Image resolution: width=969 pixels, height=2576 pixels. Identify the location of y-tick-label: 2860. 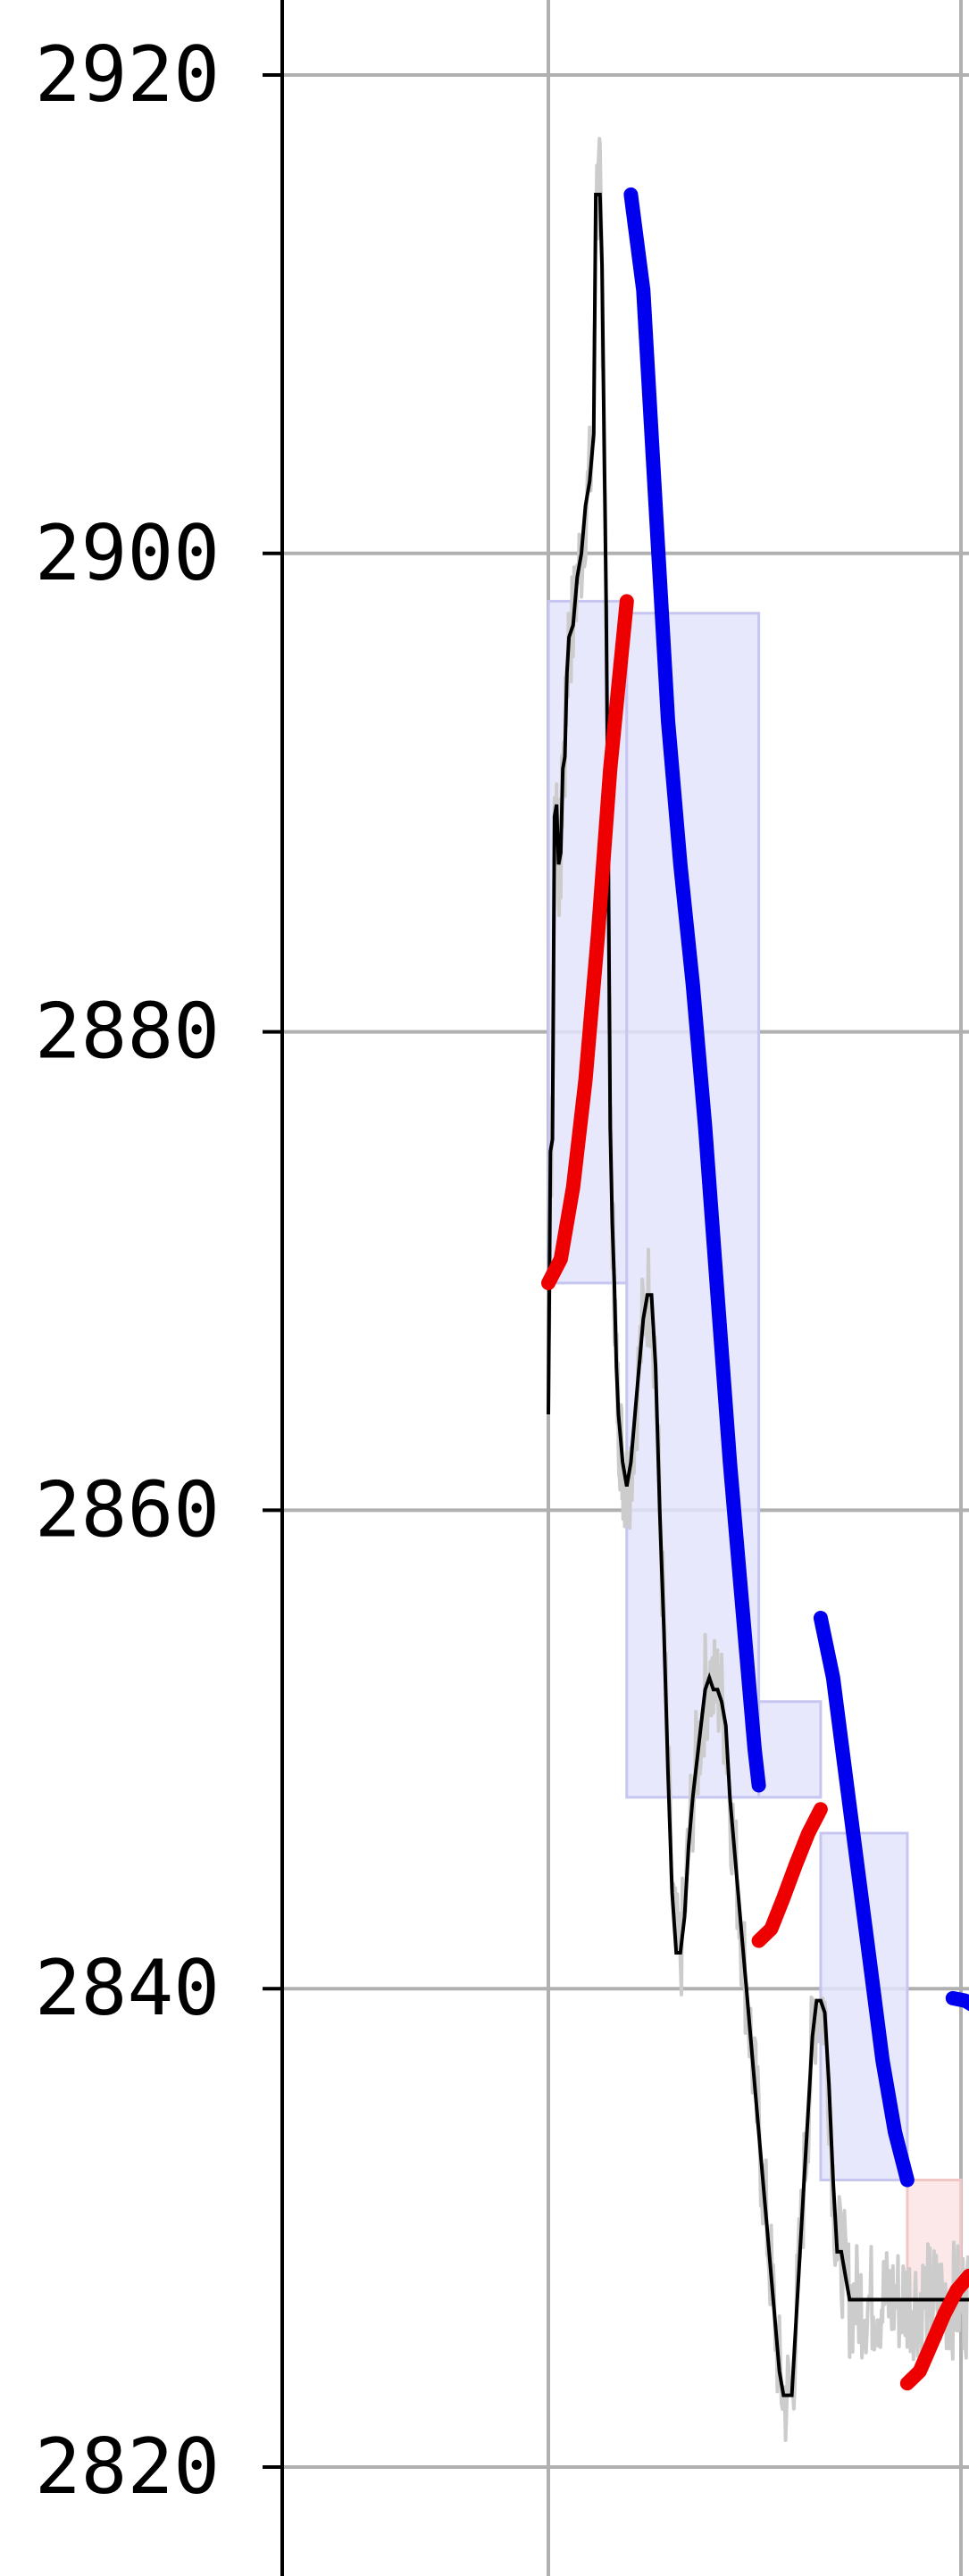
(127, 1510).